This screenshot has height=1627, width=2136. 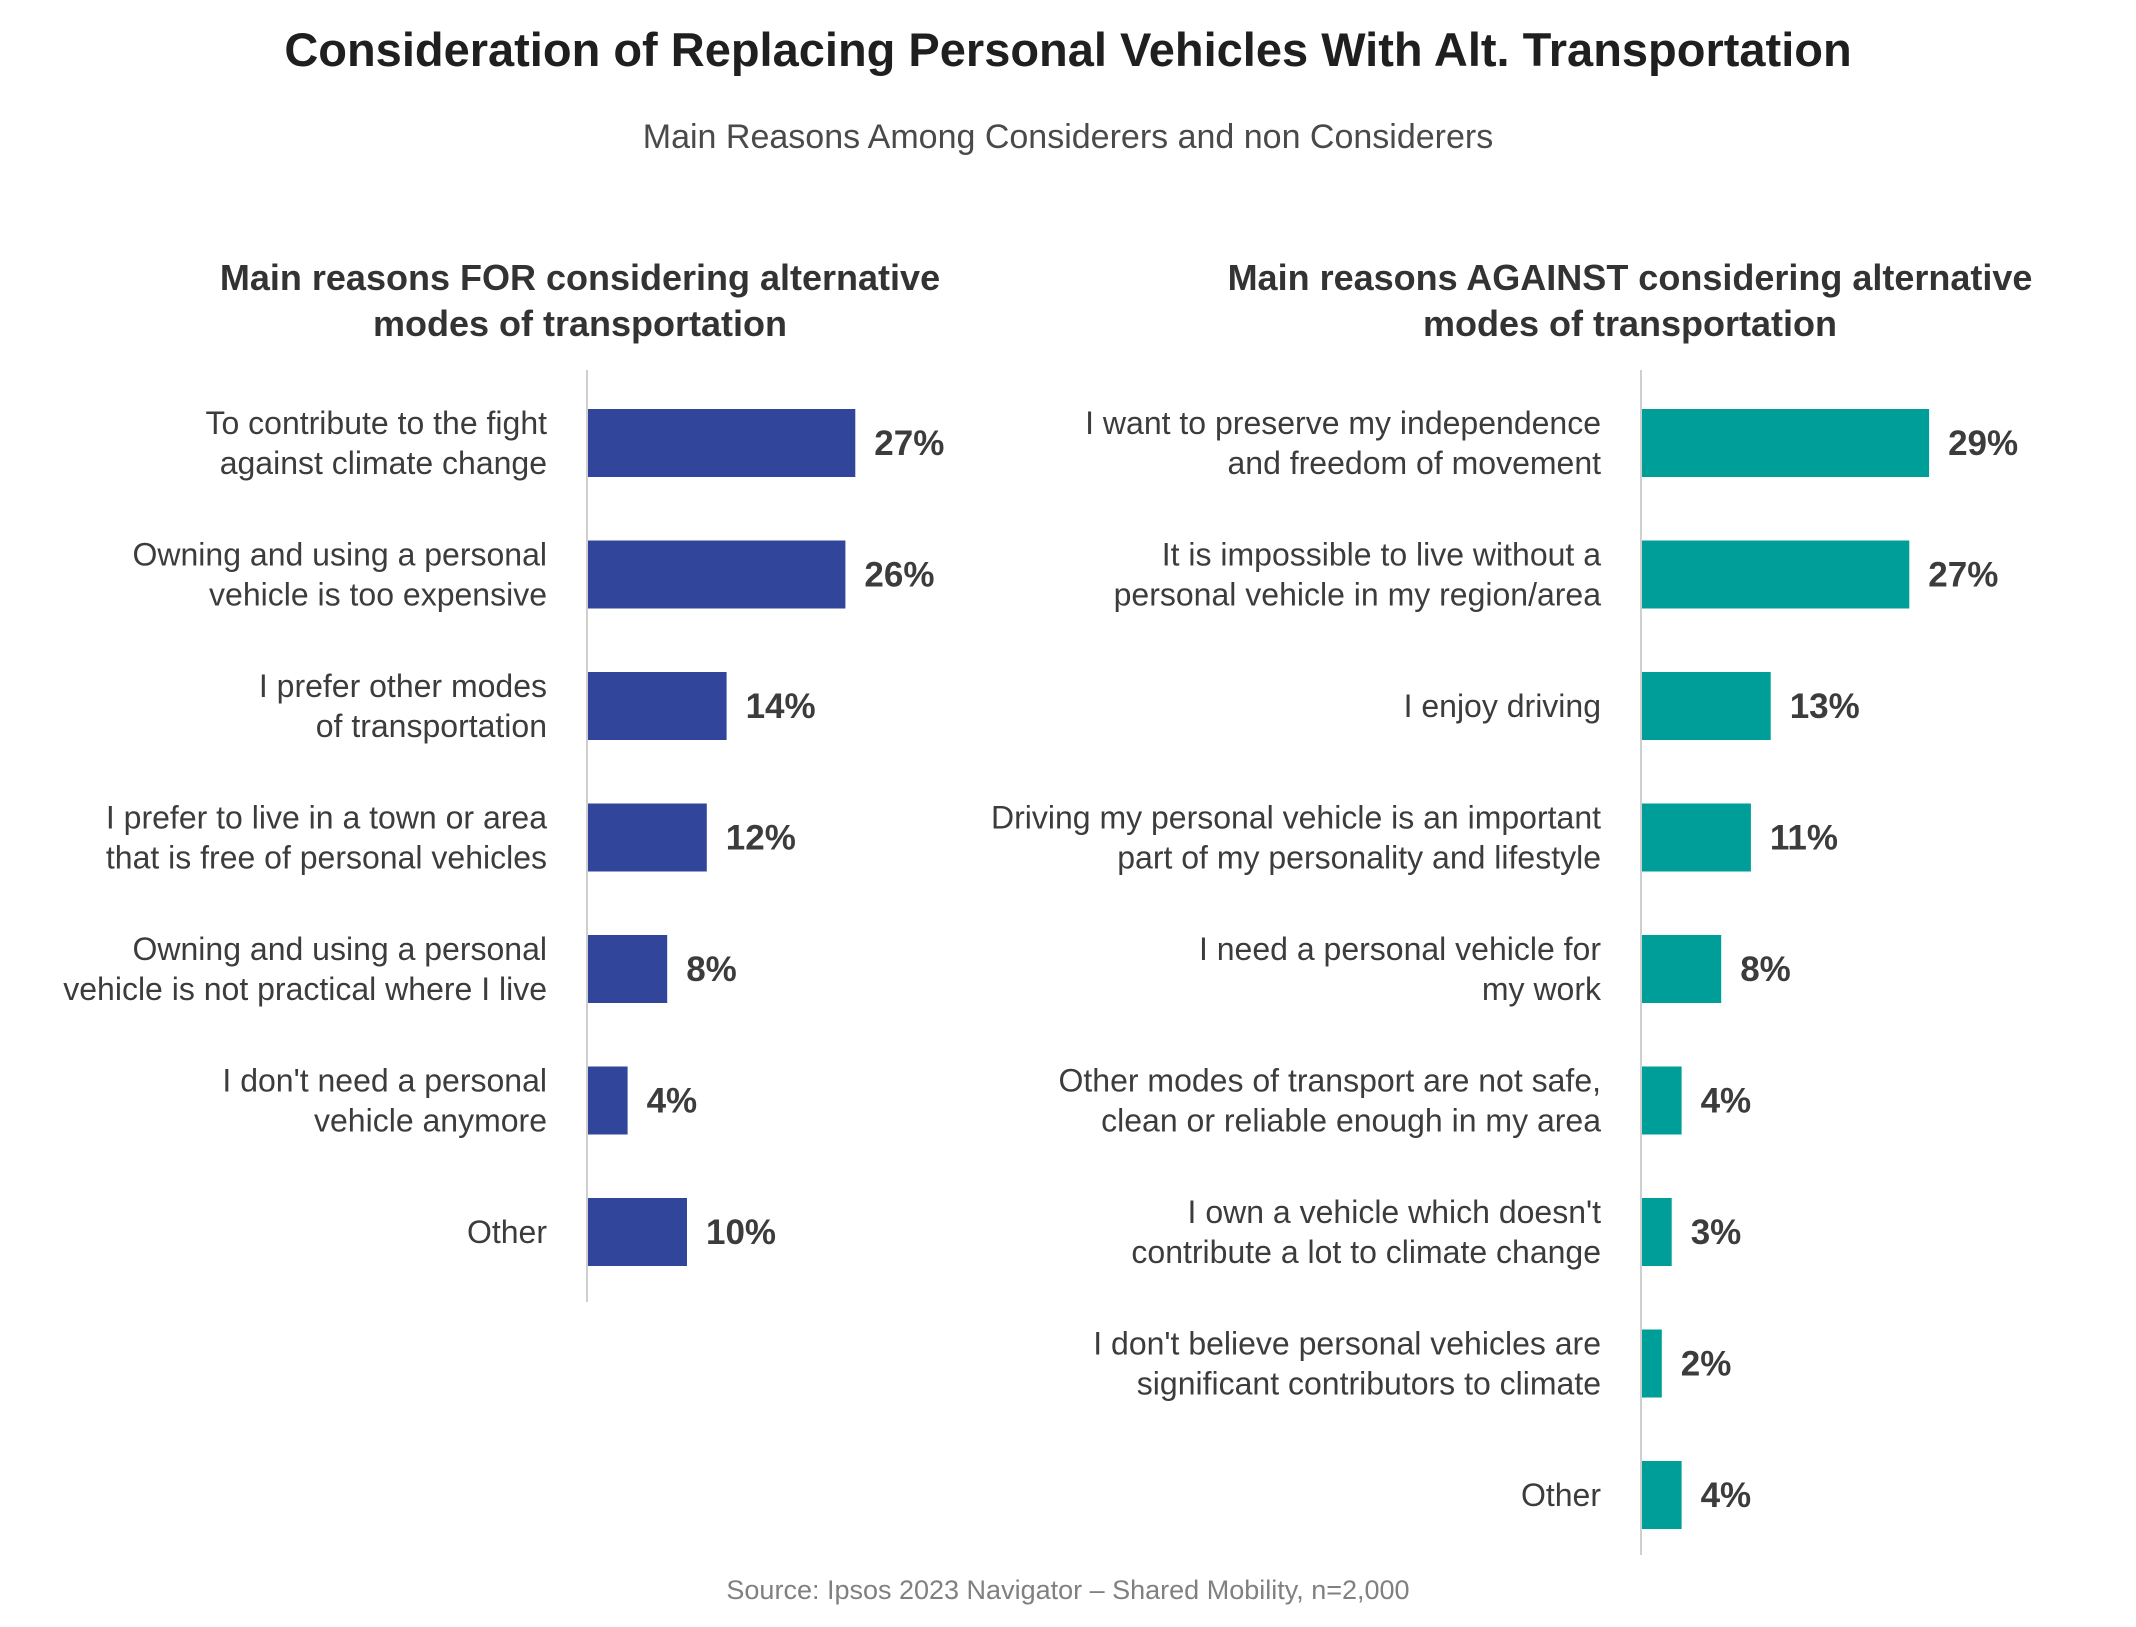 I want to click on right-category-label-line: and freedom of movement, so click(x=1414, y=463).